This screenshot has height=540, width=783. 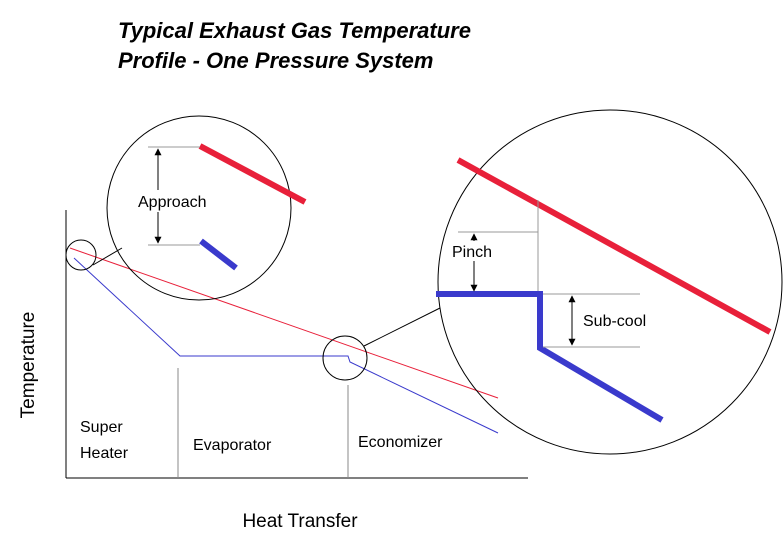 I want to click on x-axis-label: Heat Transfer, so click(x=300, y=521).